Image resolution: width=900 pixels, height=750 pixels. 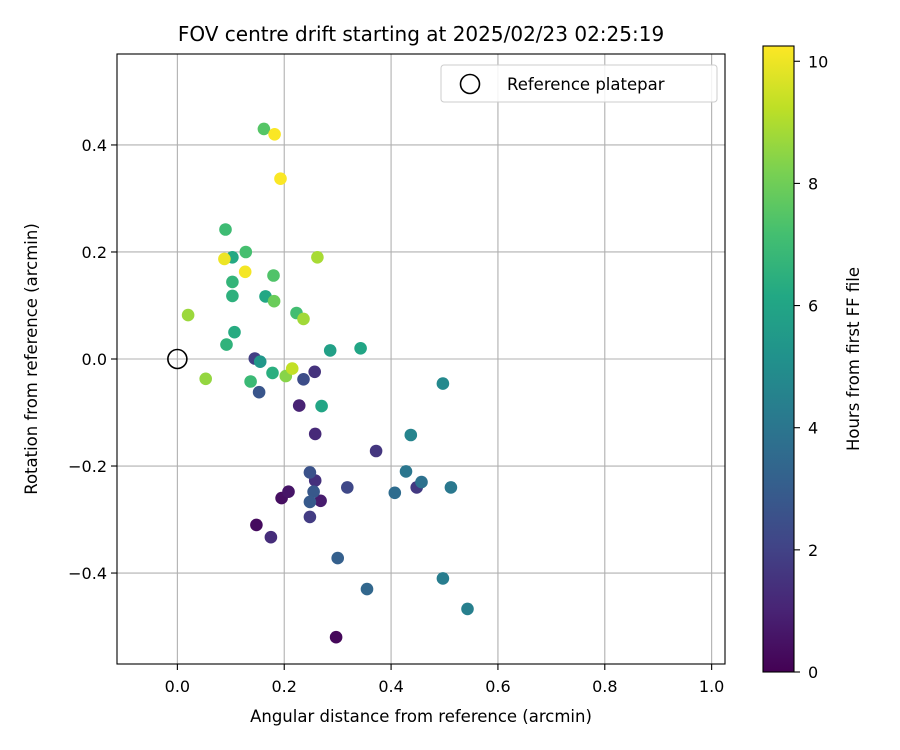 I want to click on x-tick-label: 0.6, so click(x=497, y=686).